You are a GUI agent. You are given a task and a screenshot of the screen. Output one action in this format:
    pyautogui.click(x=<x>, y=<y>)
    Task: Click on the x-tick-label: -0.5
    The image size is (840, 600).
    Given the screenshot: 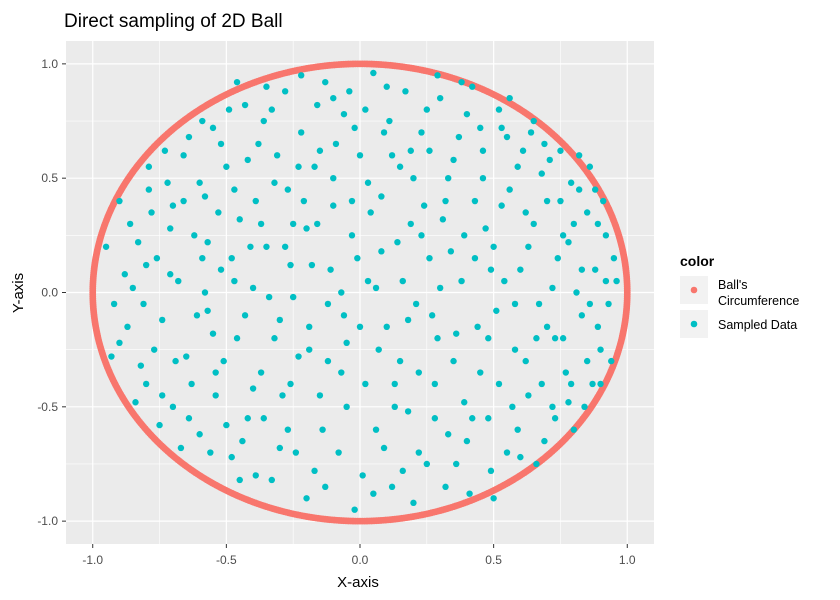 What is the action you would take?
    pyautogui.click(x=226, y=560)
    